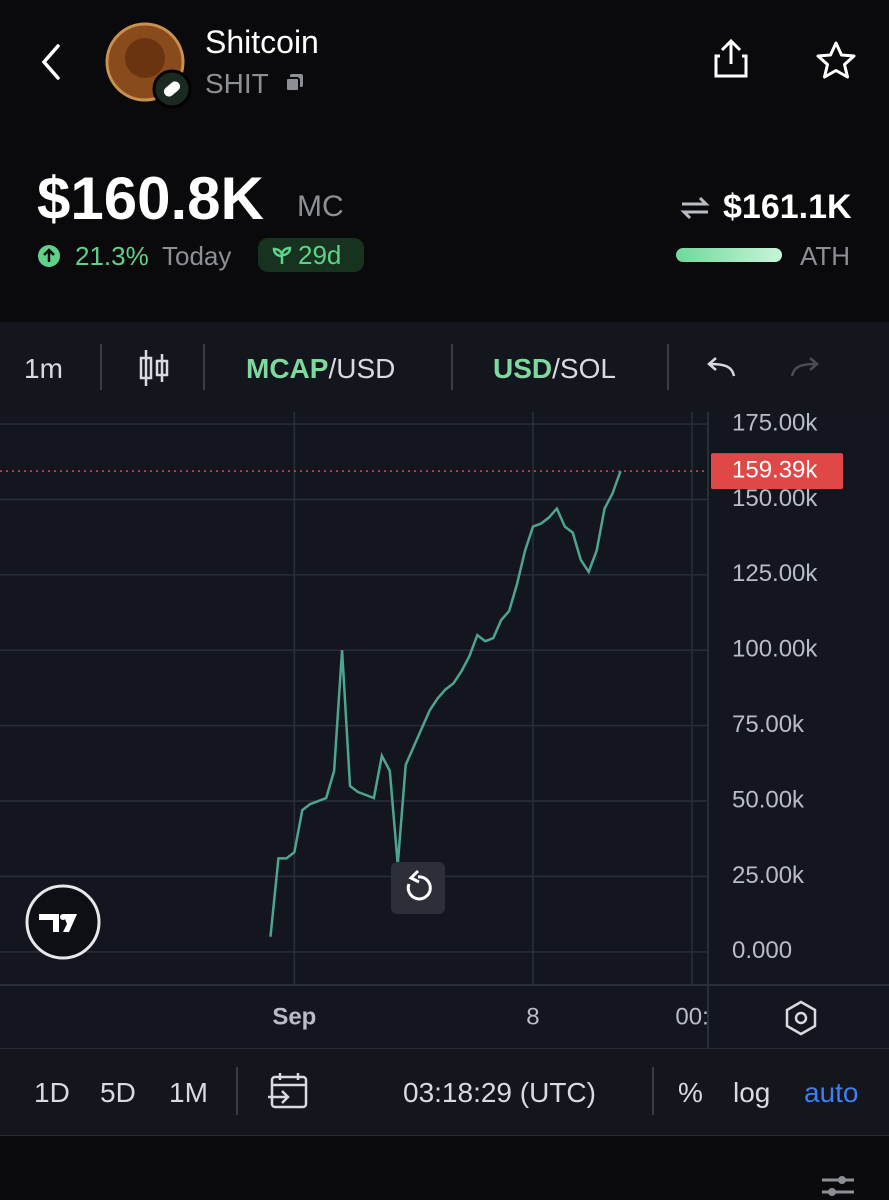 This screenshot has width=889, height=1200. What do you see at coordinates (523, 368) in the screenshot?
I see `usd-toggle: USD` at bounding box center [523, 368].